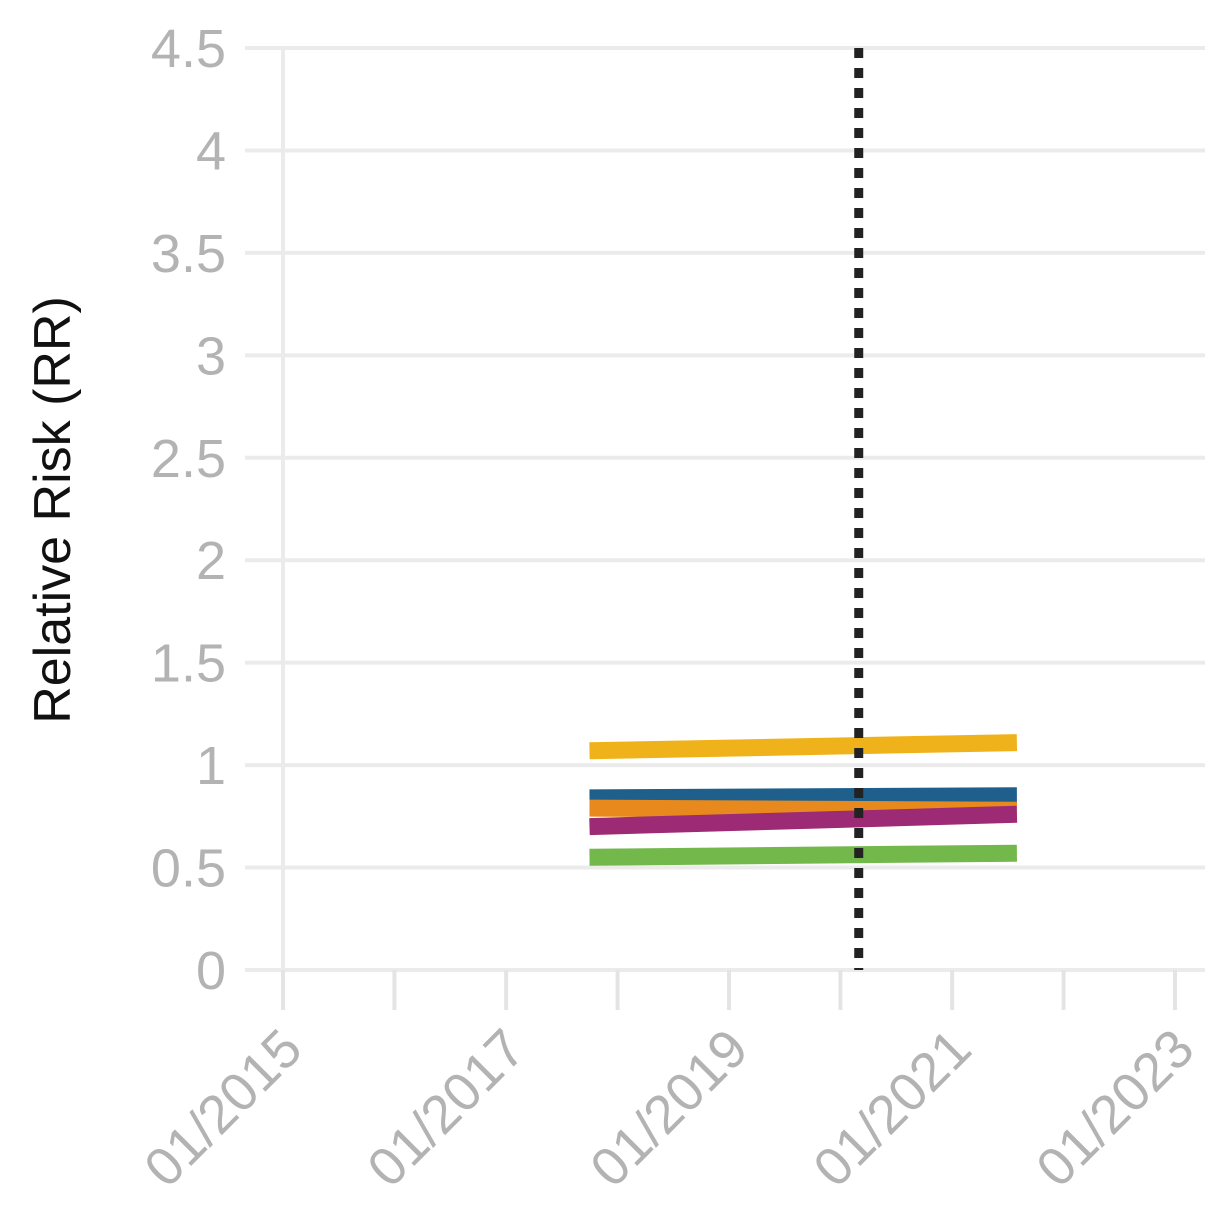 This screenshot has height=1229, width=1208. I want to click on y-tick-label: 3, so click(211, 356).